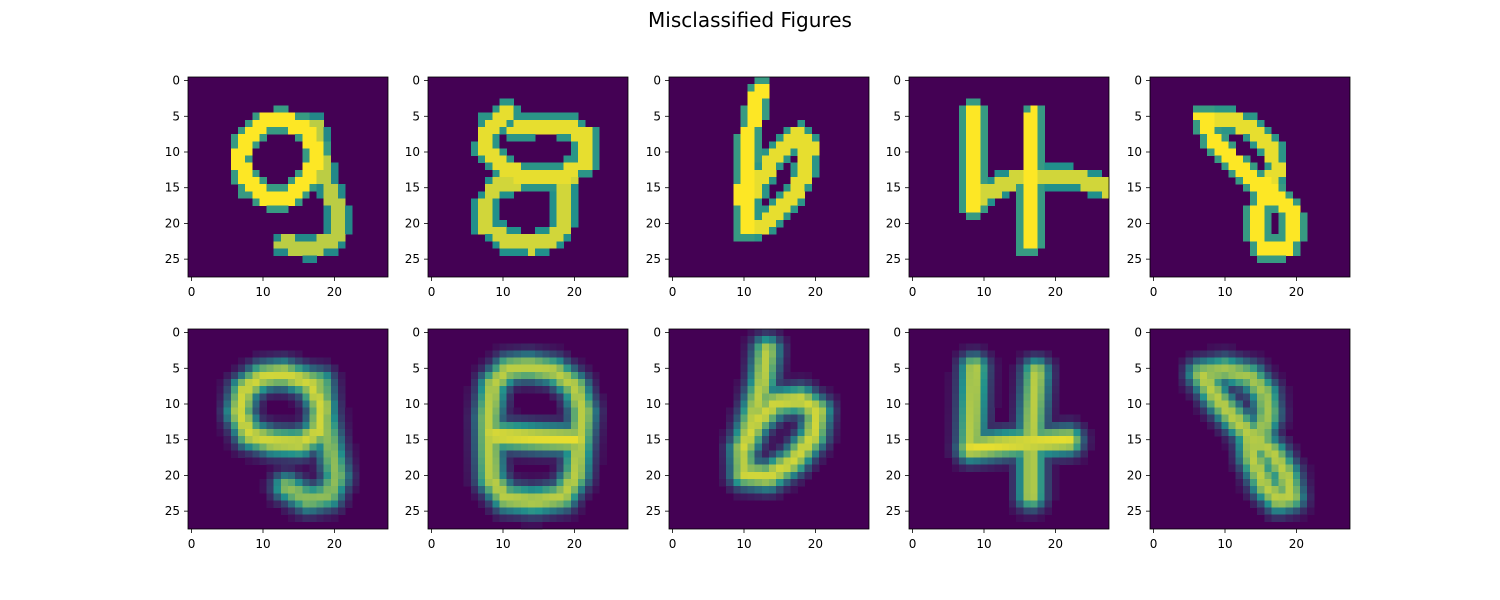 Image resolution: width=1500 pixels, height=600 pixels. I want to click on axes-frame, so click(1009, 429).